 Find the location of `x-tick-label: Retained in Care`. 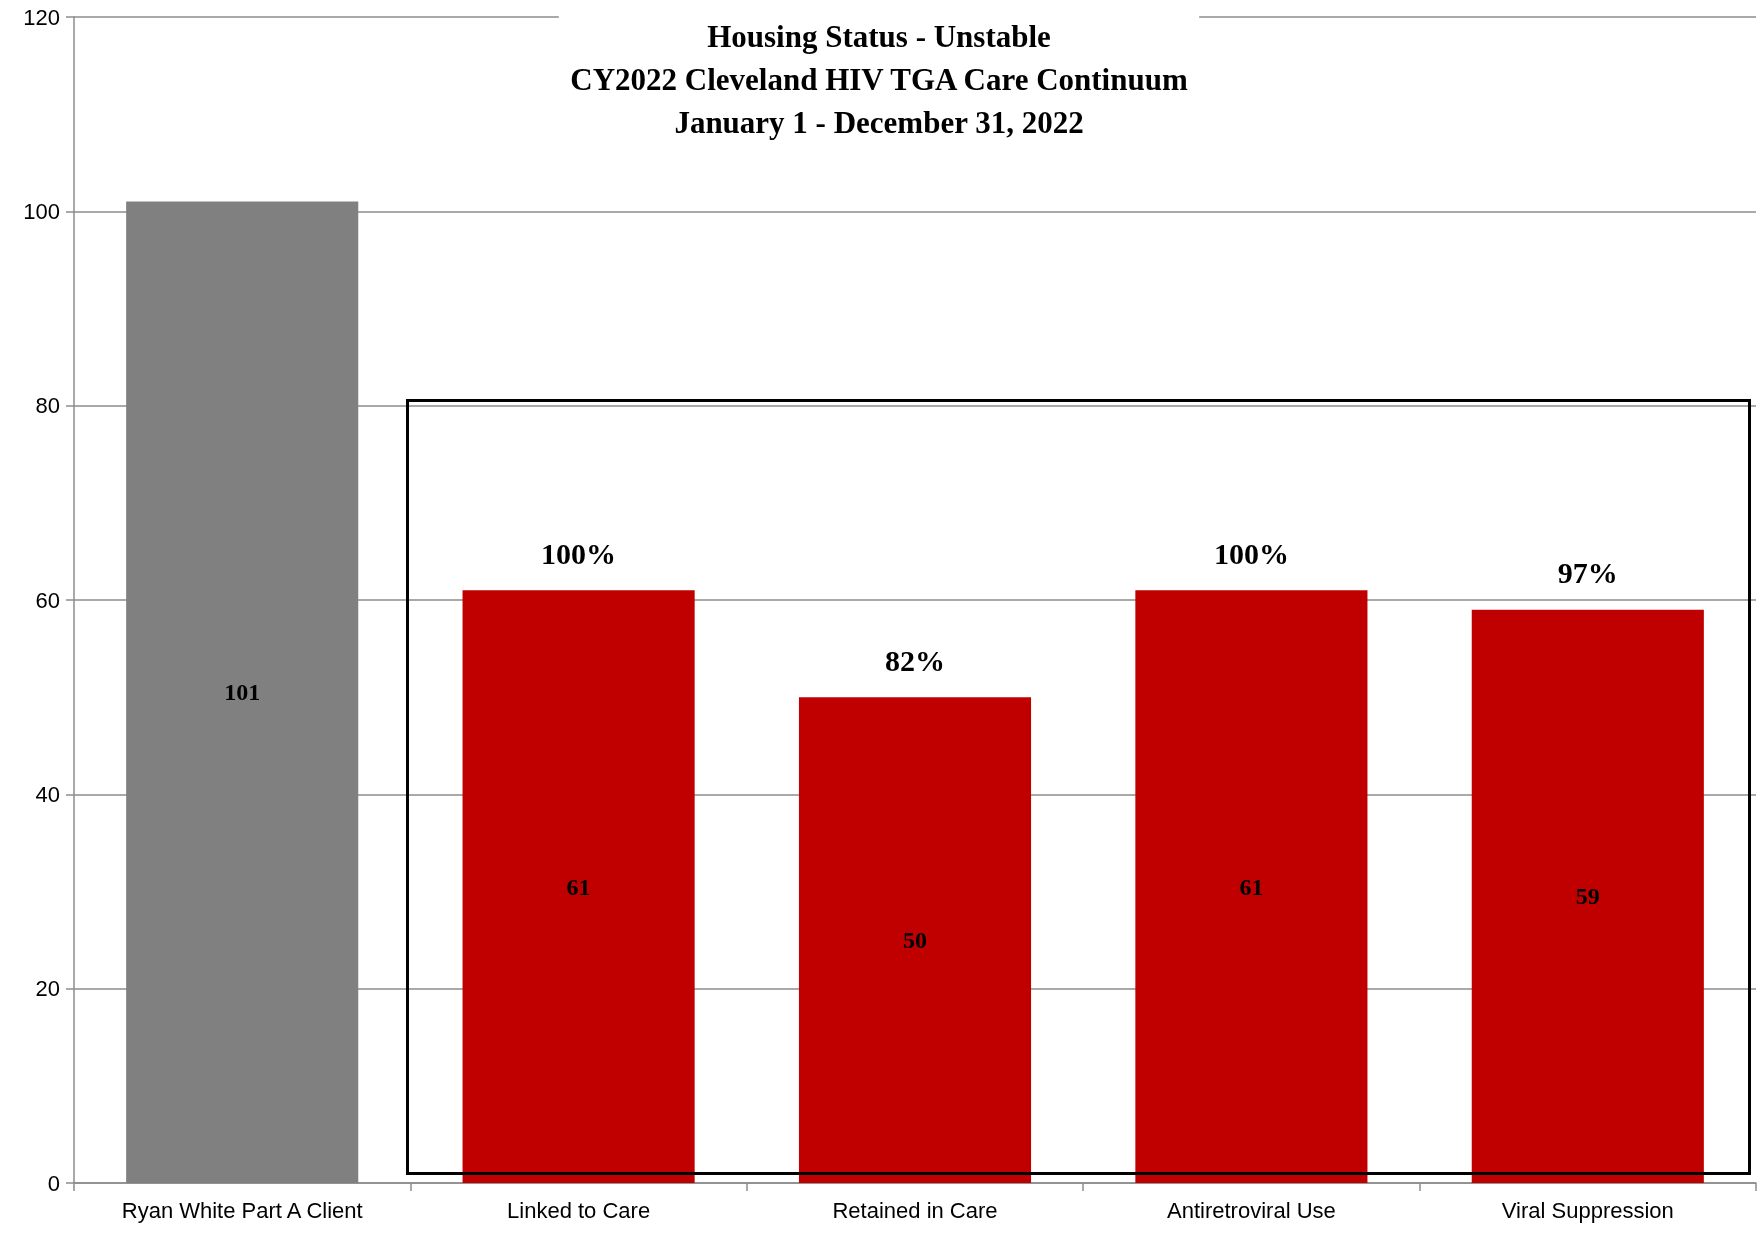

x-tick-label: Retained in Care is located at coordinates (915, 1210).